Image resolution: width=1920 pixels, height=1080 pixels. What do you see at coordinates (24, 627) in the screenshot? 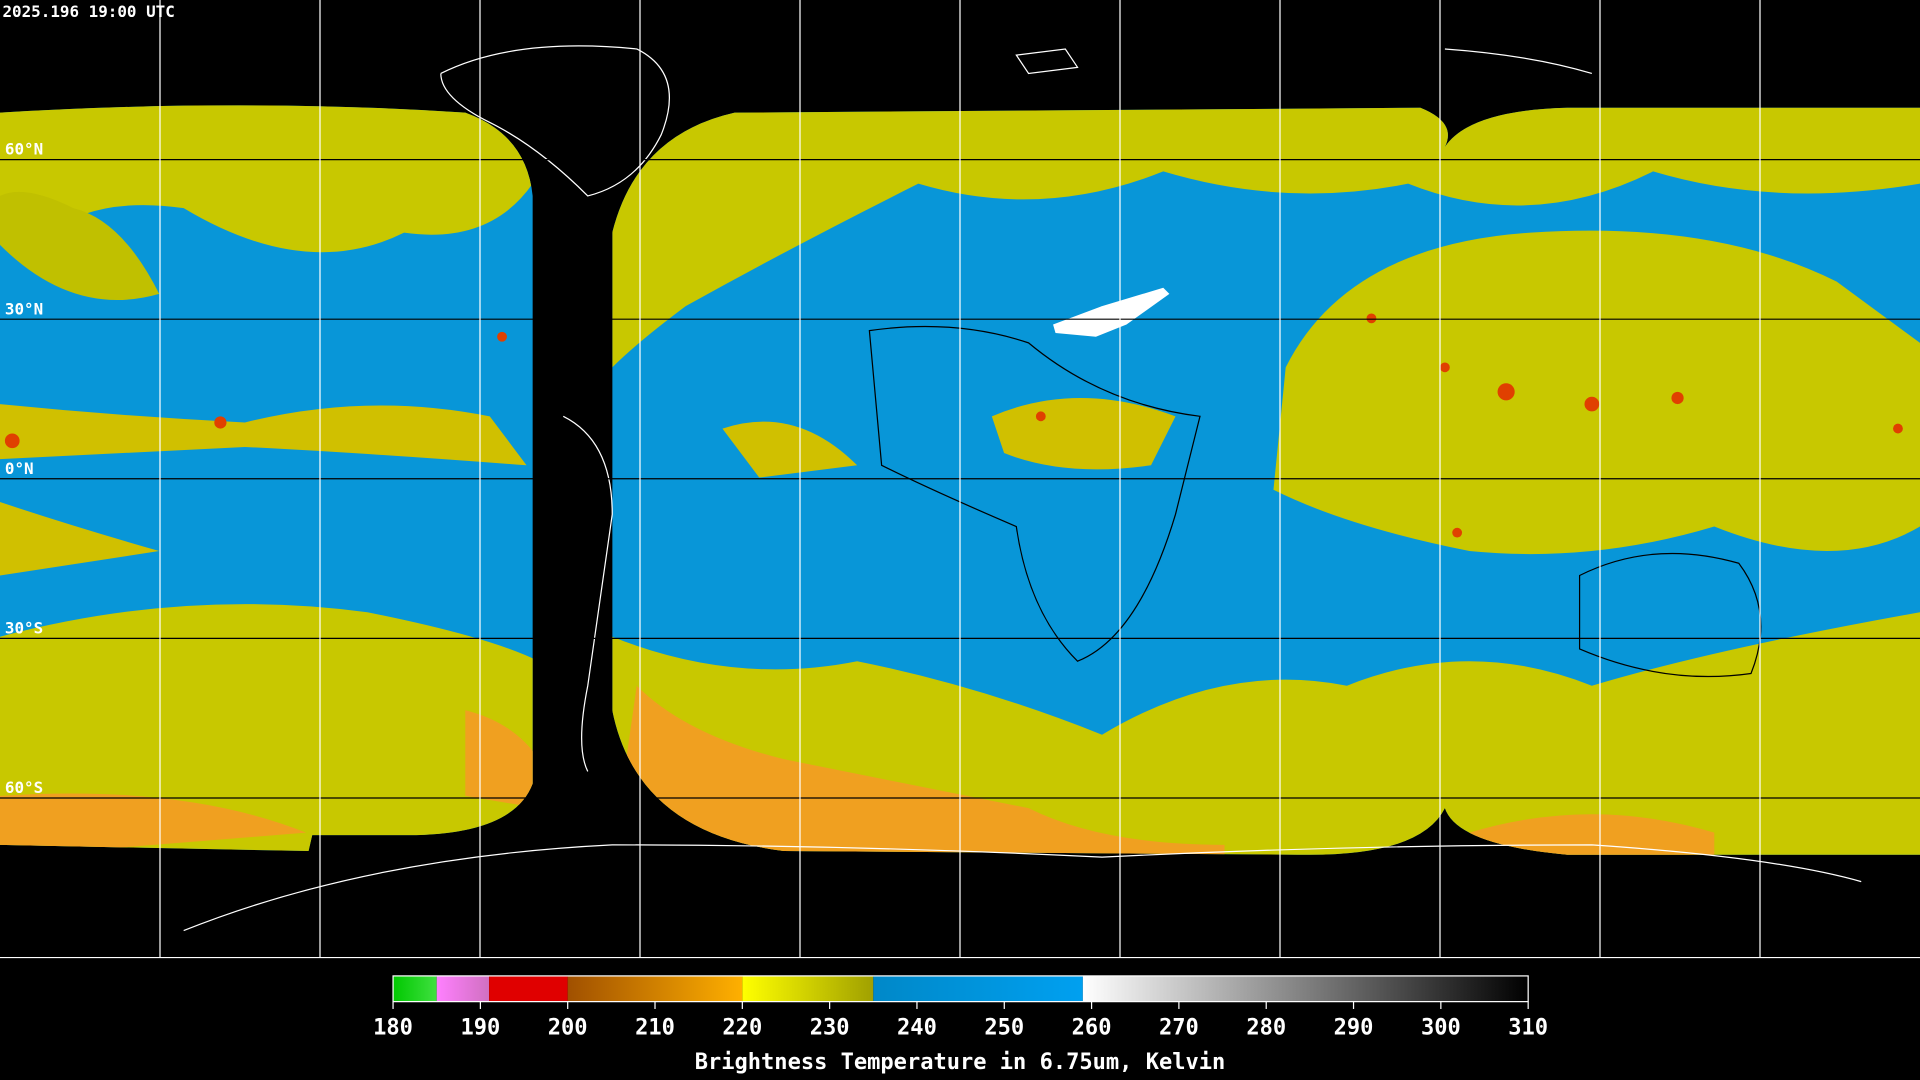
I see `lat-label: 30°S` at bounding box center [24, 627].